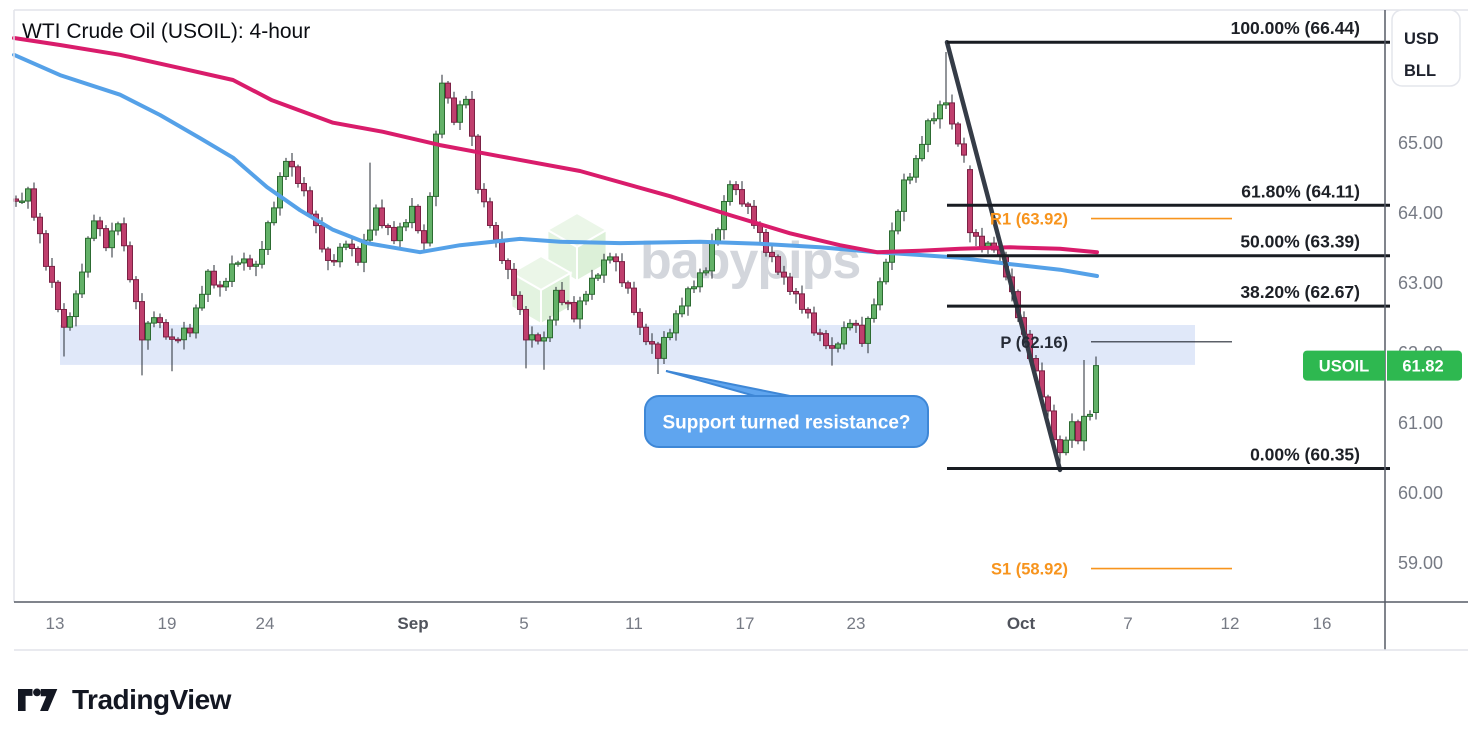 This screenshot has width=1482, height=738. I want to click on time-axis-label: Oct, so click(1021, 623).